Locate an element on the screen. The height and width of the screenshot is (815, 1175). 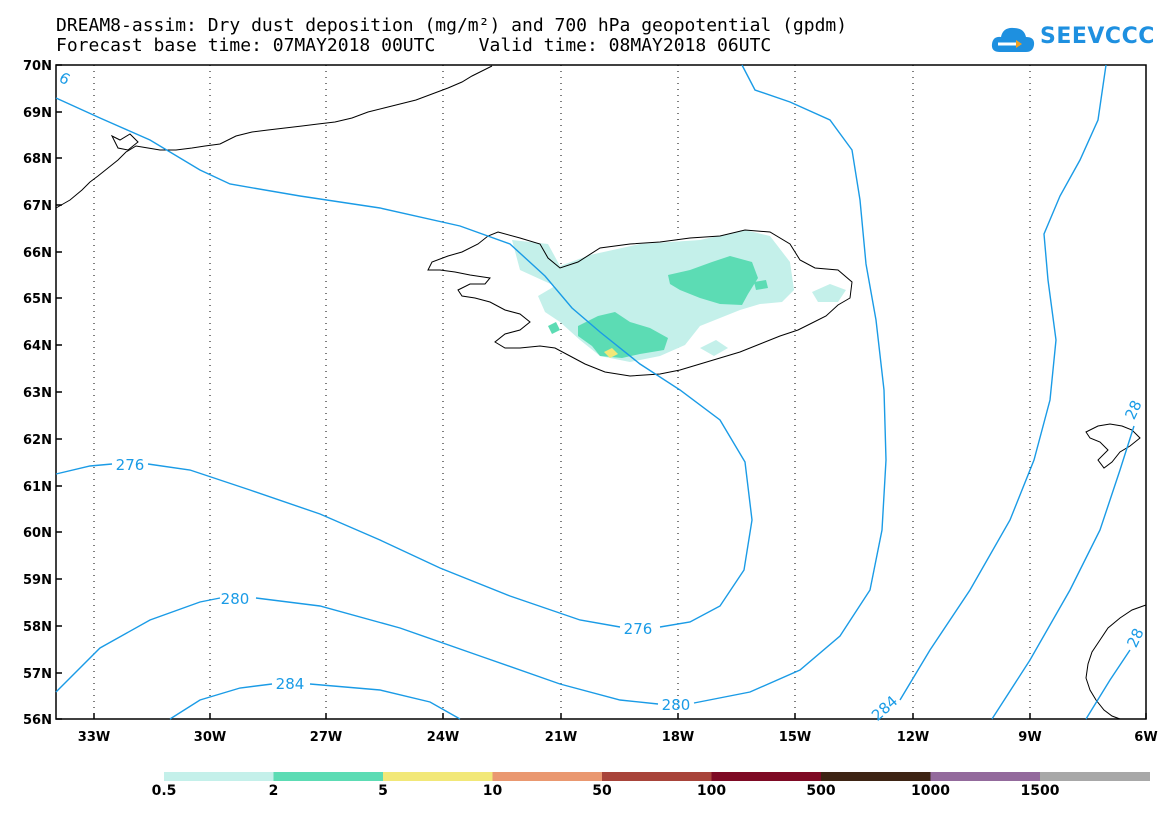
lon-label: 12W is located at coordinates (913, 737).